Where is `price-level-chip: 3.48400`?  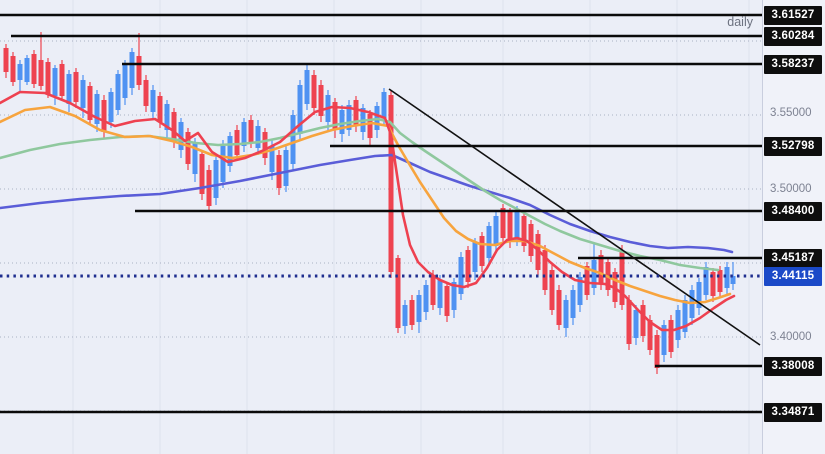 price-level-chip: 3.48400 is located at coordinates (793, 211).